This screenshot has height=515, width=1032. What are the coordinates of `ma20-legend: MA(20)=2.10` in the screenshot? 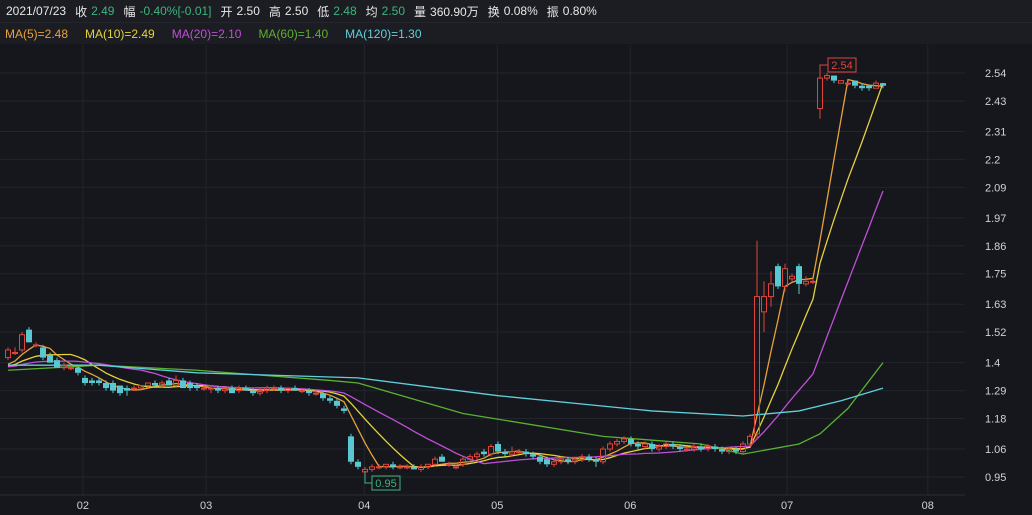 It's located at (206, 33).